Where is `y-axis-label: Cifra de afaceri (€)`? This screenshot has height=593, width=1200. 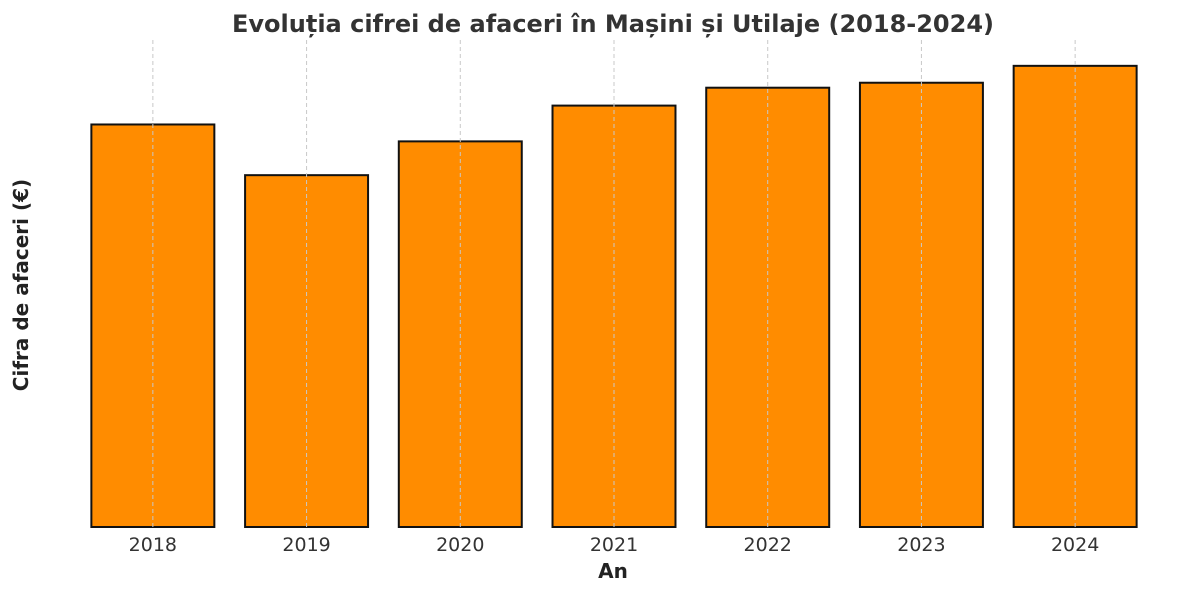 y-axis-label: Cifra de afaceri (€) is located at coordinates (21, 285).